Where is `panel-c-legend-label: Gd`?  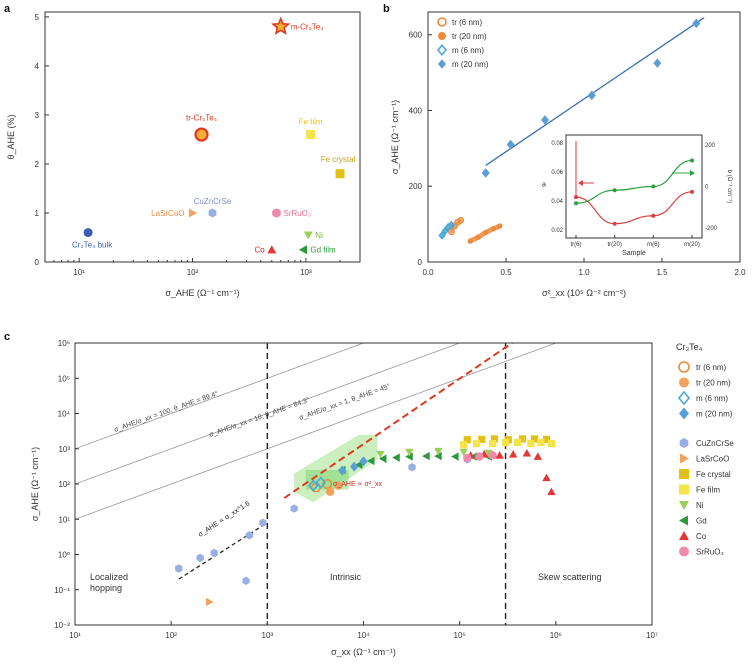
panel-c-legend-label: Gd is located at coordinates (701, 521).